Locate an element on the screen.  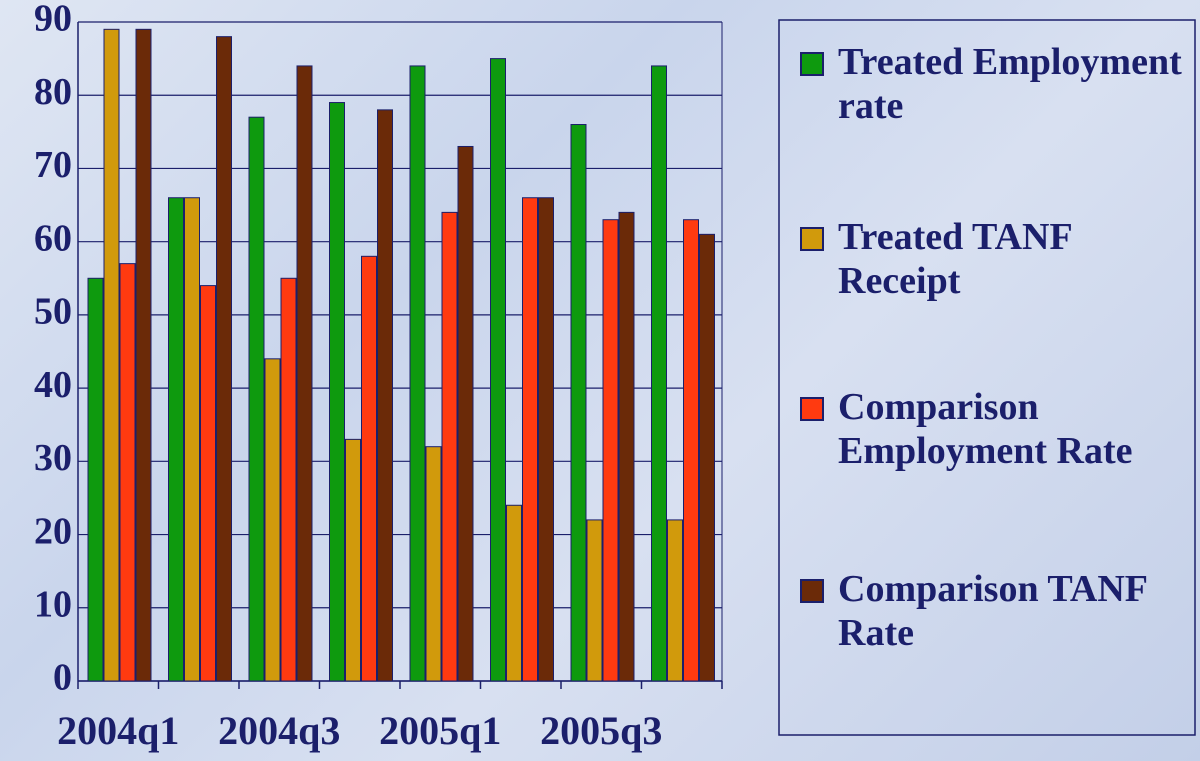
y-tick-label: 10 is located at coordinates (53, 604).